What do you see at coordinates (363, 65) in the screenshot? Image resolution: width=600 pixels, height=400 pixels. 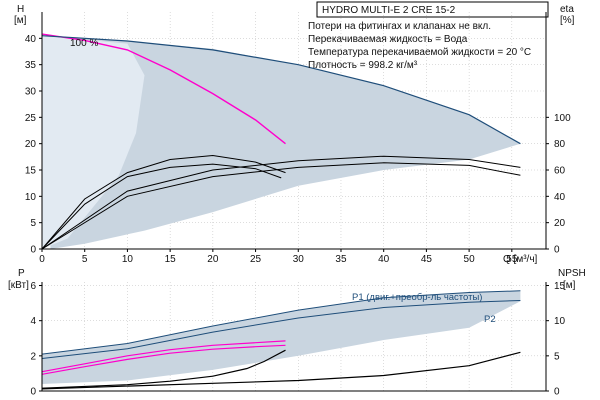 I see `annotation-line-4: Плотность = 998.2 кг/м³` at bounding box center [363, 65].